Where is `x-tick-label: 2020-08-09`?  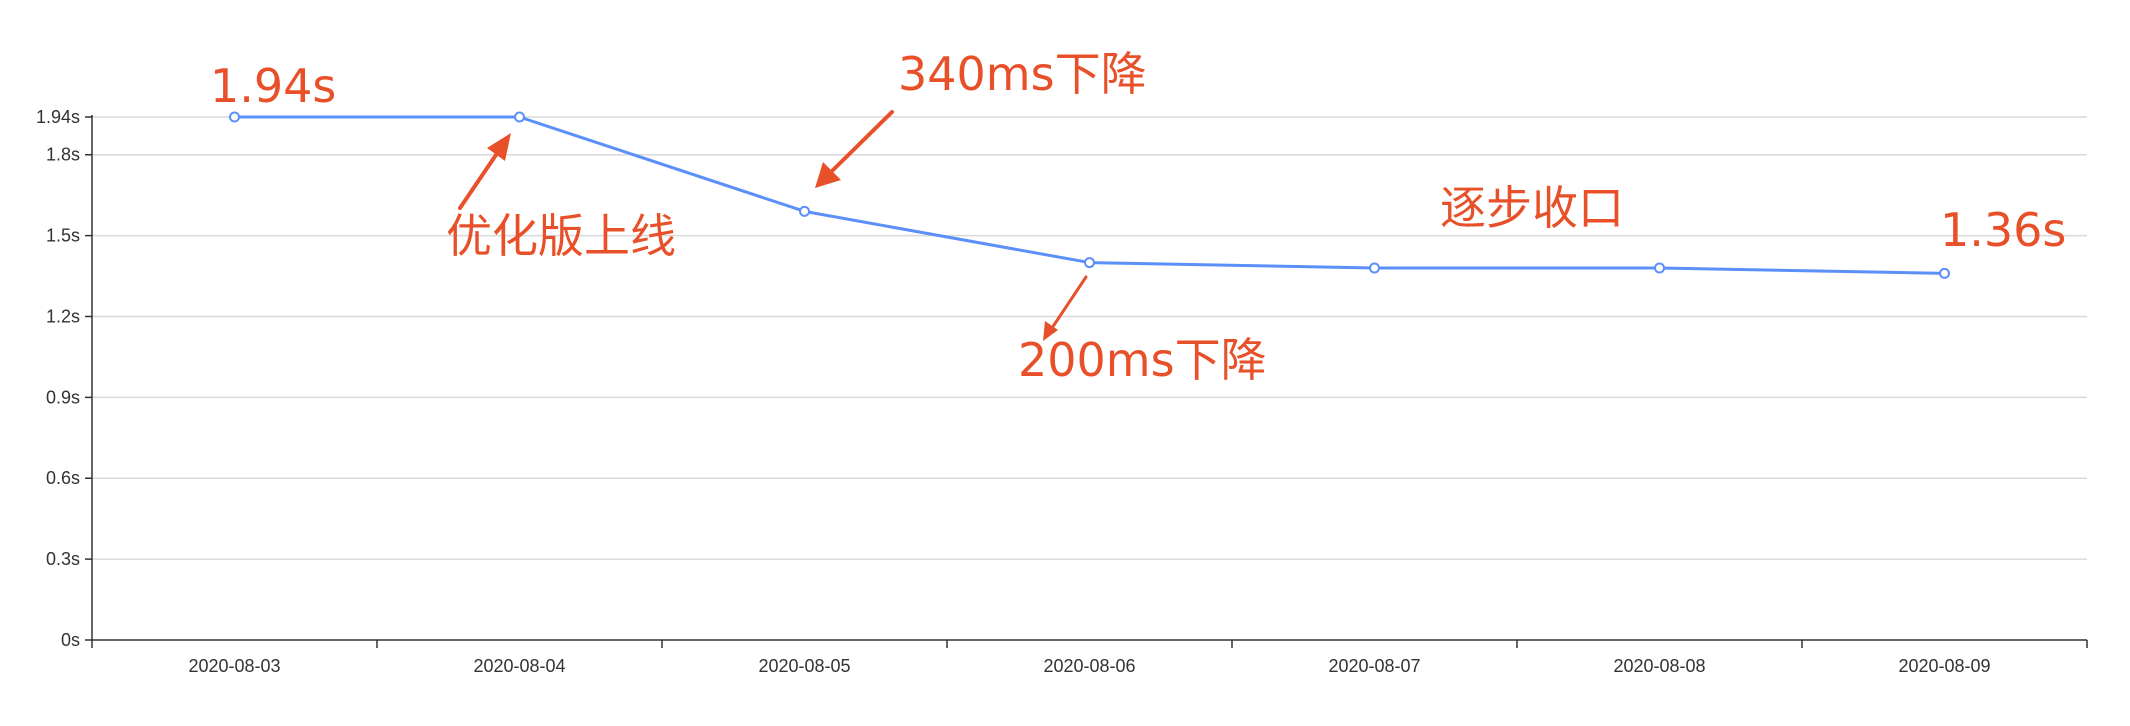
x-tick-label: 2020-08-09 is located at coordinates (1944, 666).